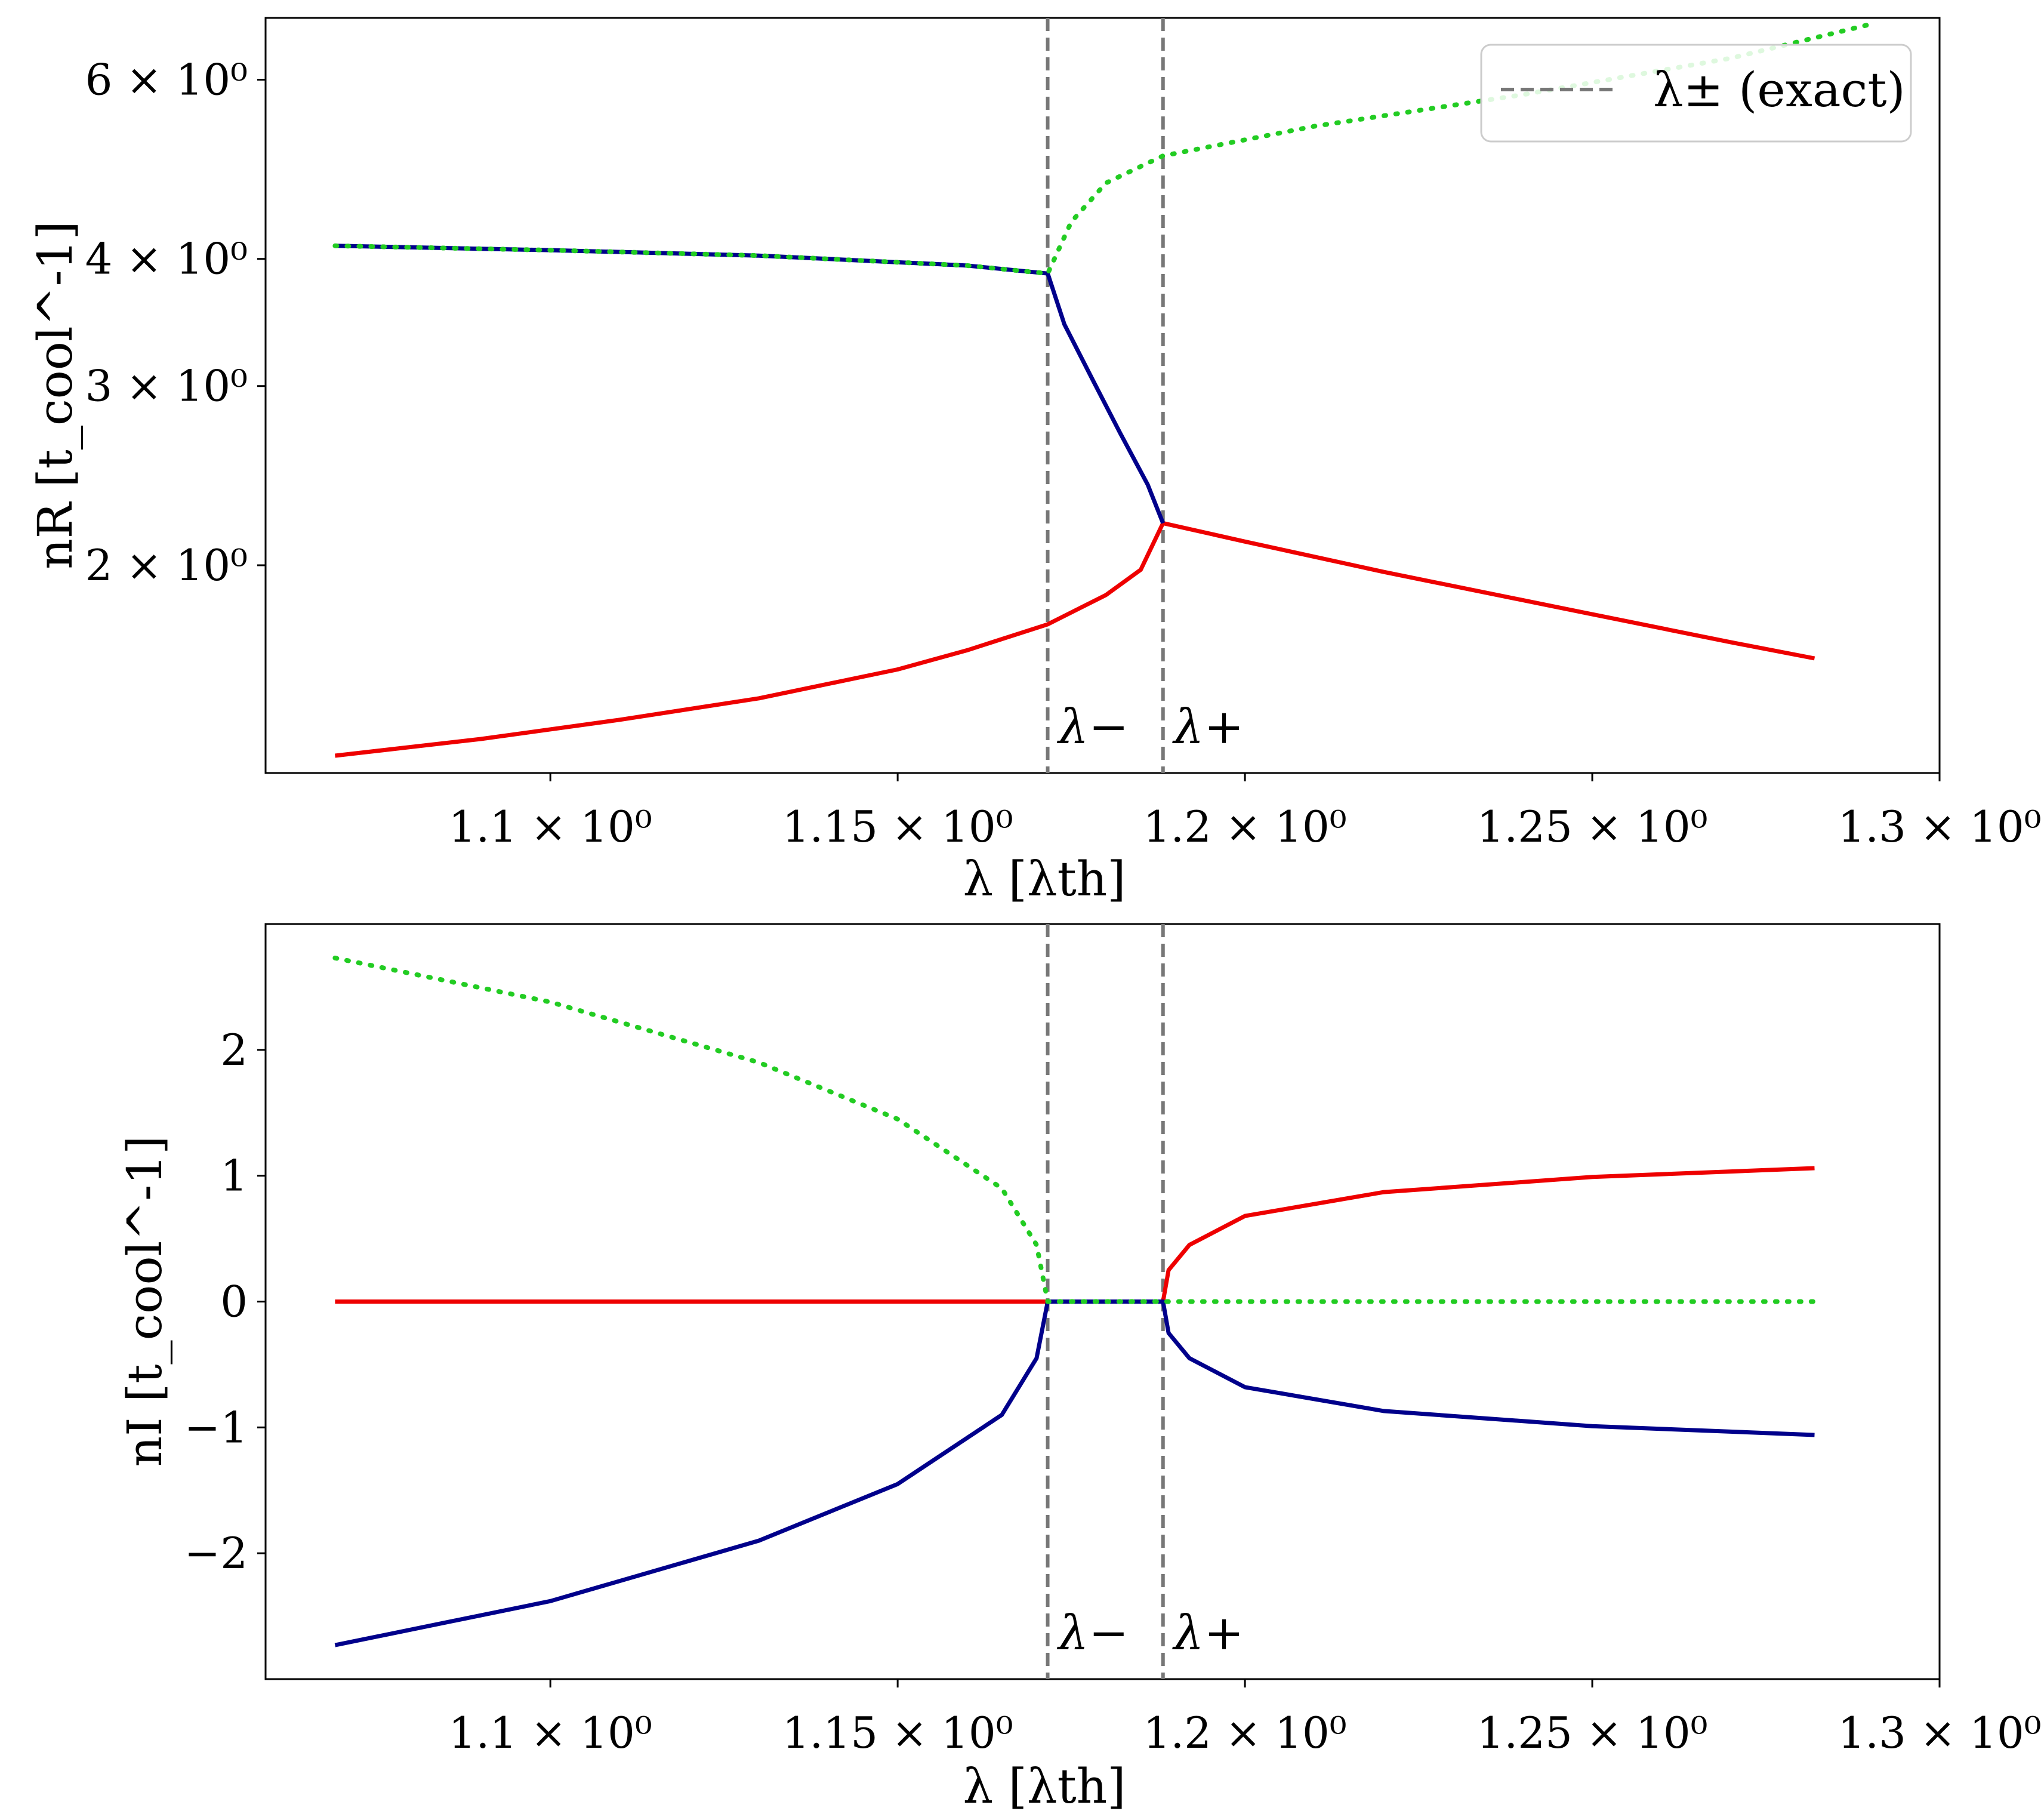  What do you see at coordinates (234, 1176) in the screenshot?
I see `y-tick-label: 1` at bounding box center [234, 1176].